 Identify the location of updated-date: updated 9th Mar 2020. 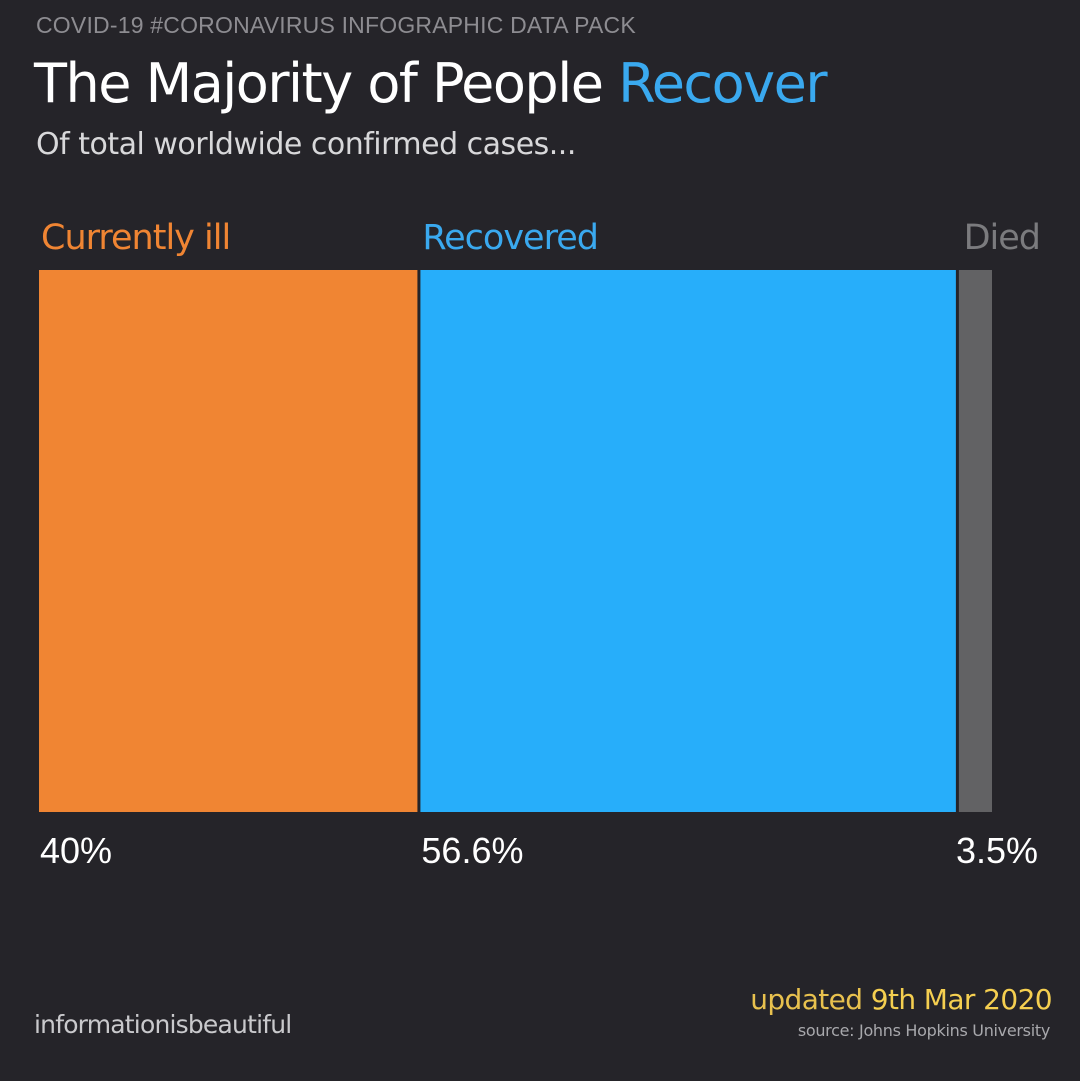
(901, 999).